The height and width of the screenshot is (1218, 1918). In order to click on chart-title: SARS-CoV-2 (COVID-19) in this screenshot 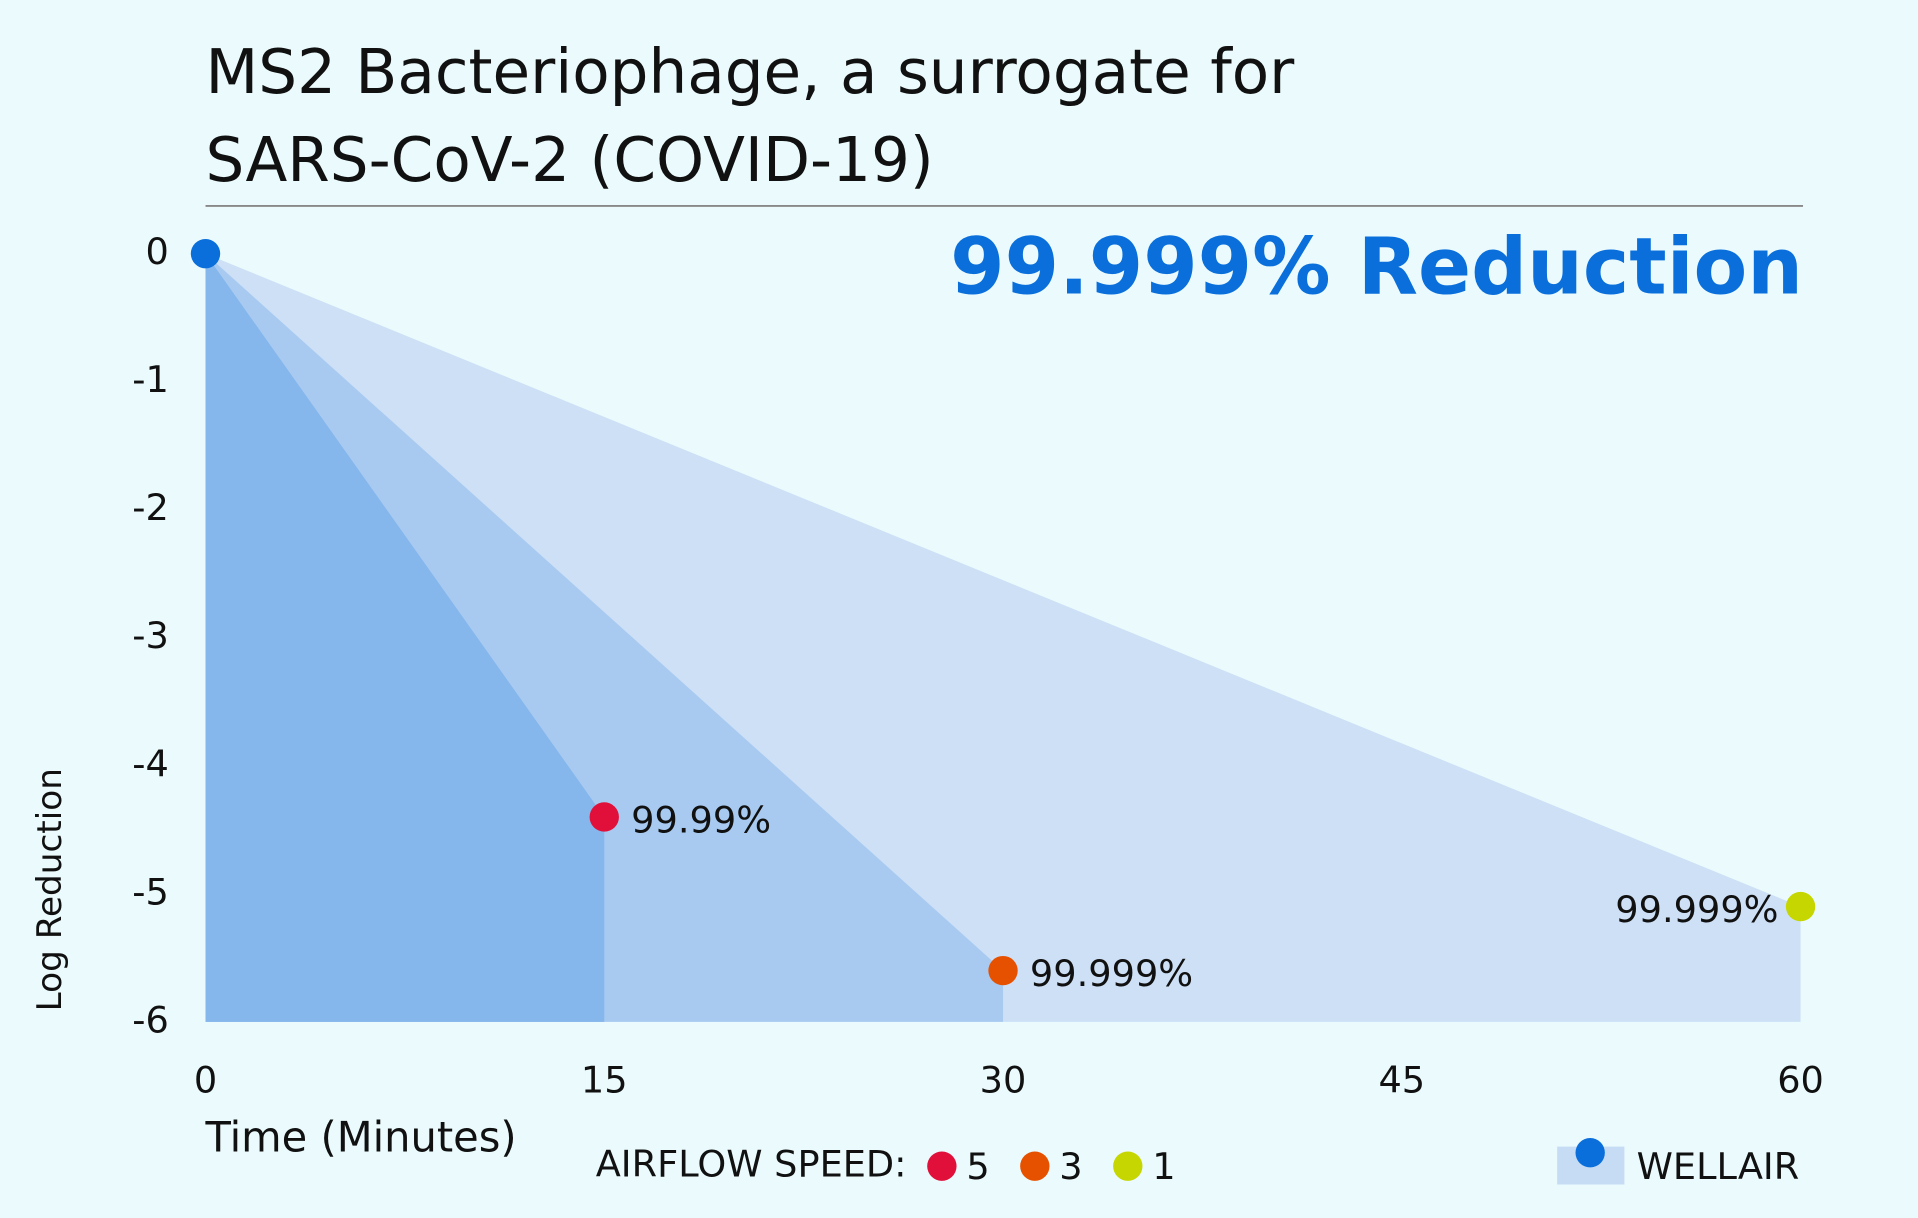, I will do `click(570, 160)`.